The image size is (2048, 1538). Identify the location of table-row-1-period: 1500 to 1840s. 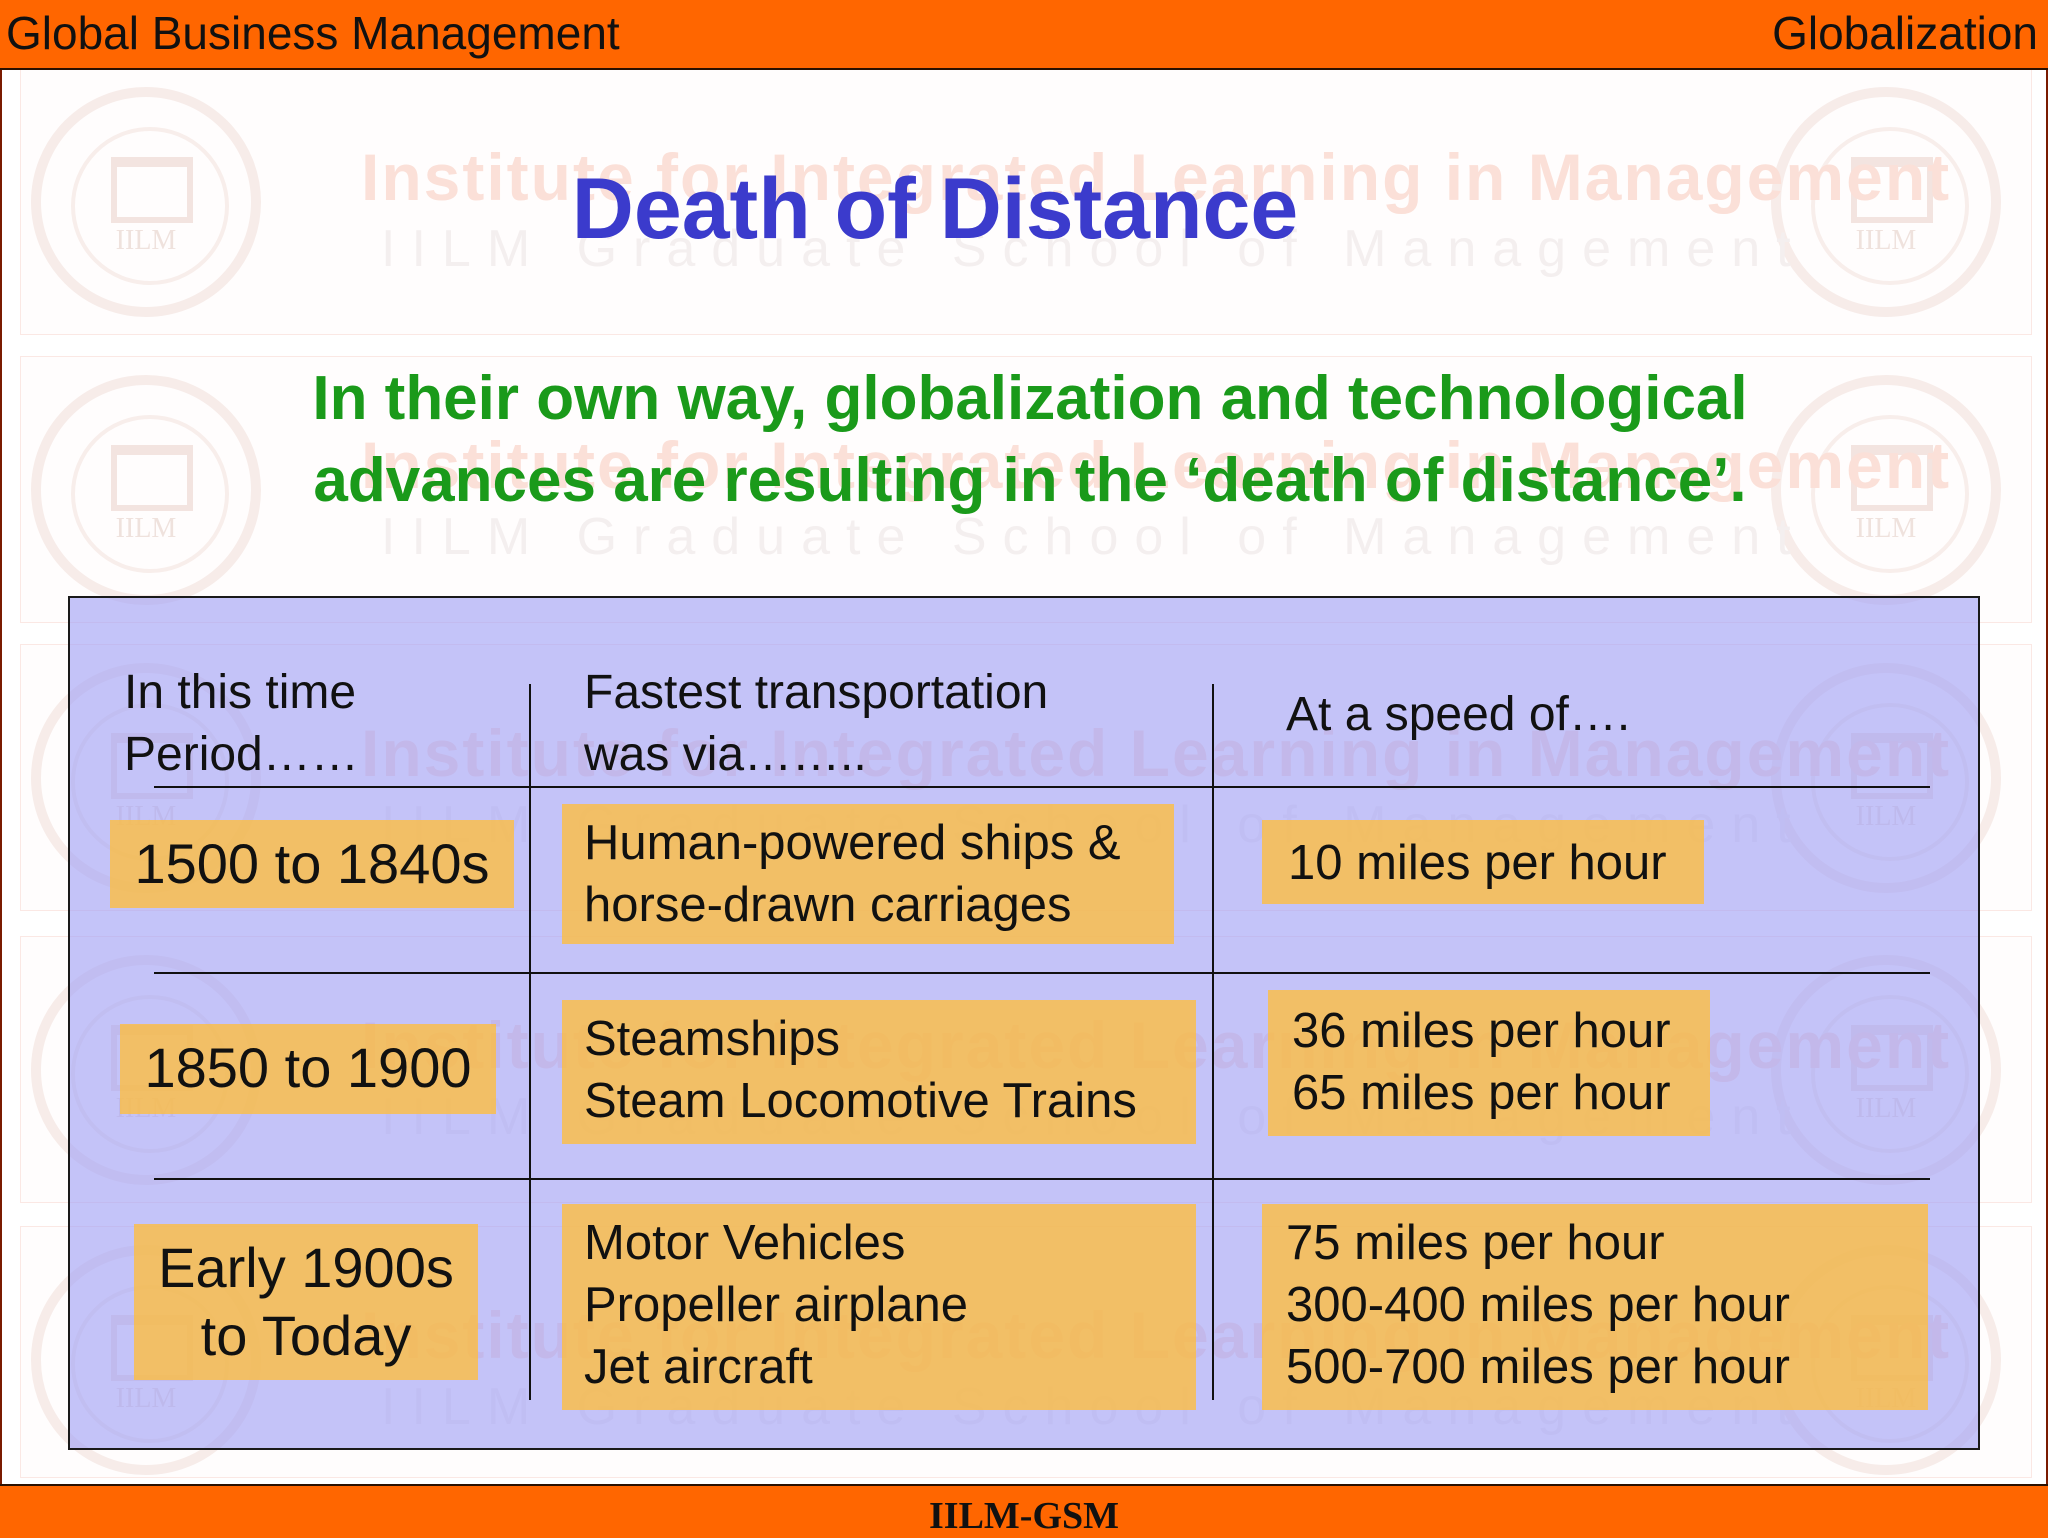
(312, 863).